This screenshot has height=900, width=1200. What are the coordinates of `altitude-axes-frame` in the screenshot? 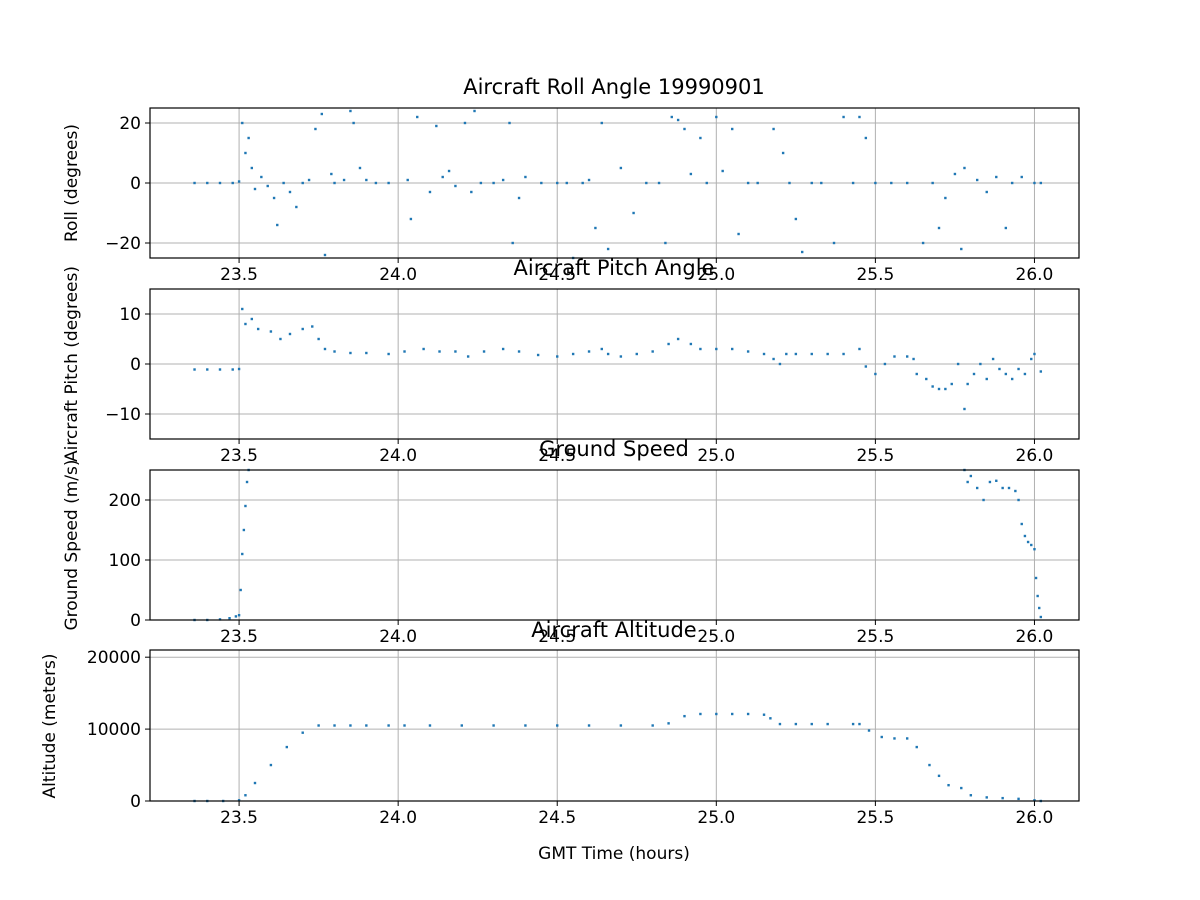 It's located at (614, 725).